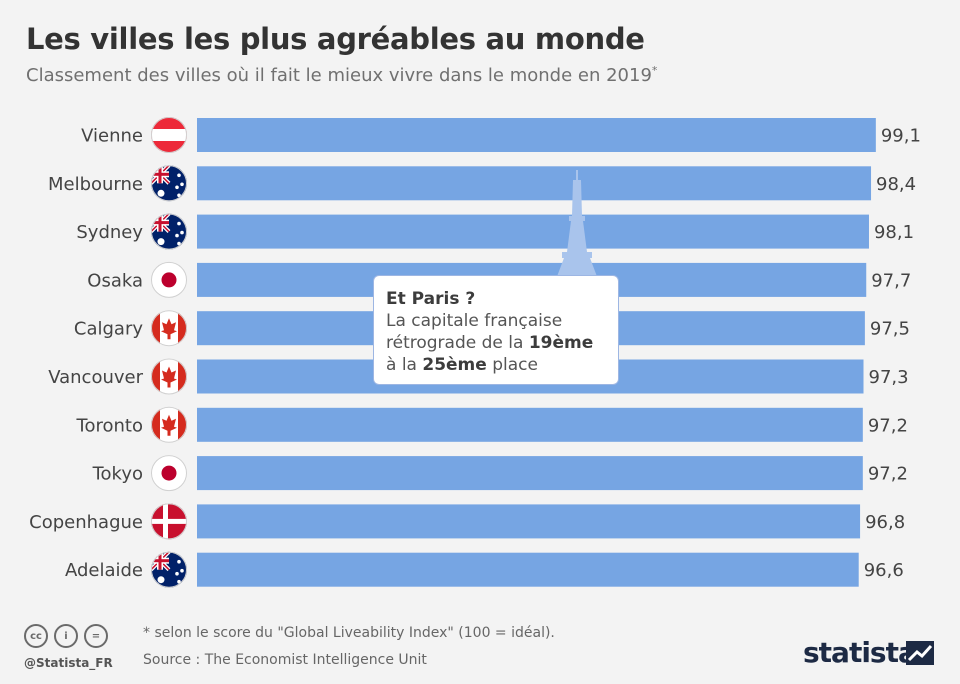 This screenshot has width=960, height=684. What do you see at coordinates (528, 569) in the screenshot?
I see `bar-adelaide` at bounding box center [528, 569].